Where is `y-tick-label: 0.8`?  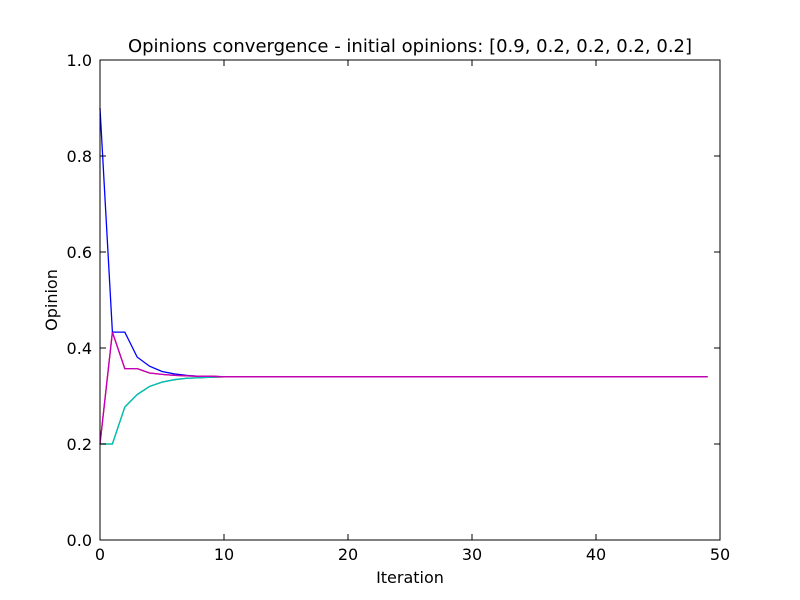 y-tick-label: 0.8 is located at coordinates (79, 156).